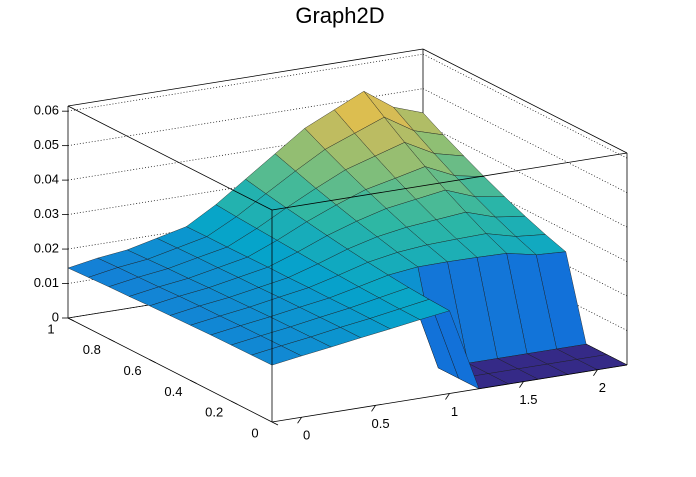  I want to click on y-tick-label: 0.6, so click(133, 370).